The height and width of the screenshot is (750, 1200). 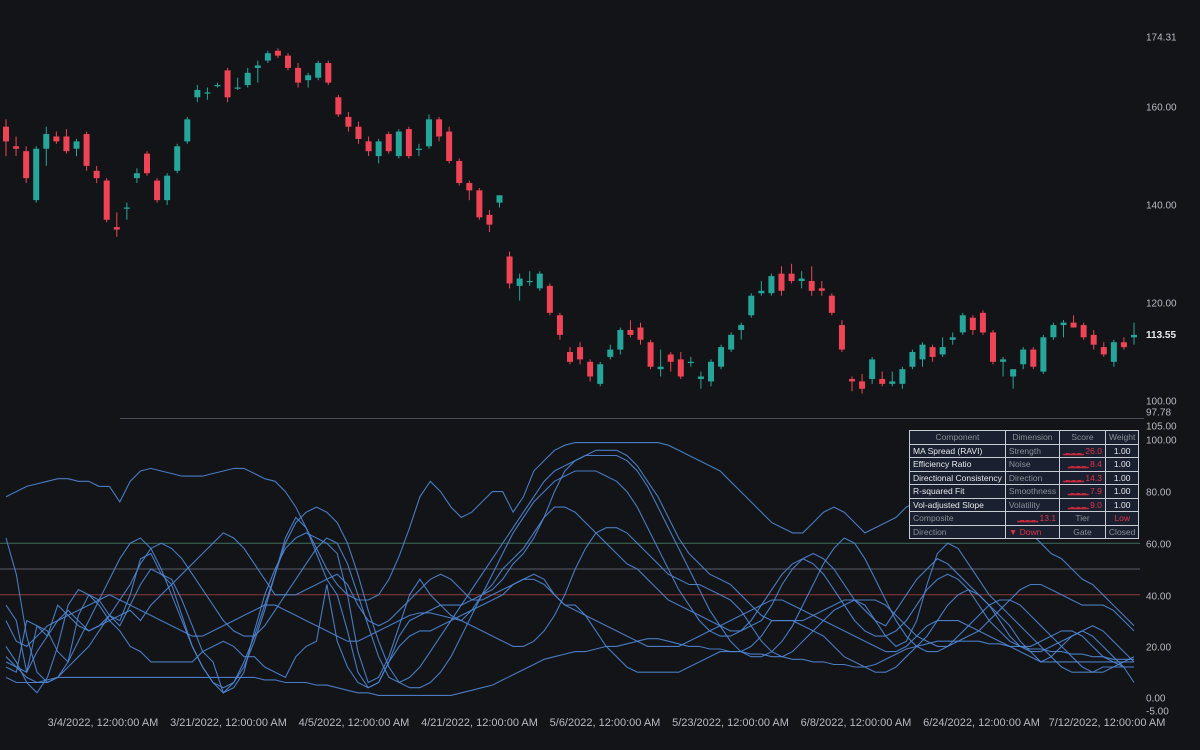 I want to click on table-header-row: Component Dimension Score Weight, so click(x=1024, y=437).